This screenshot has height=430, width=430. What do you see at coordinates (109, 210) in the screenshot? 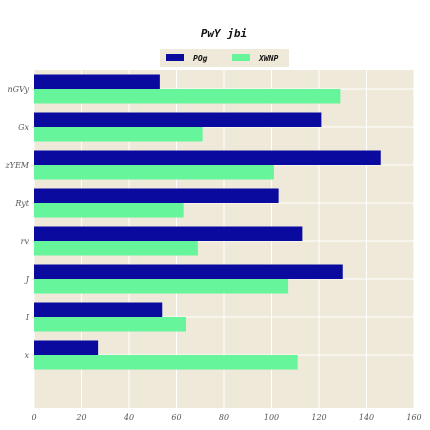
I see `bar-xwnp-ryt` at bounding box center [109, 210].